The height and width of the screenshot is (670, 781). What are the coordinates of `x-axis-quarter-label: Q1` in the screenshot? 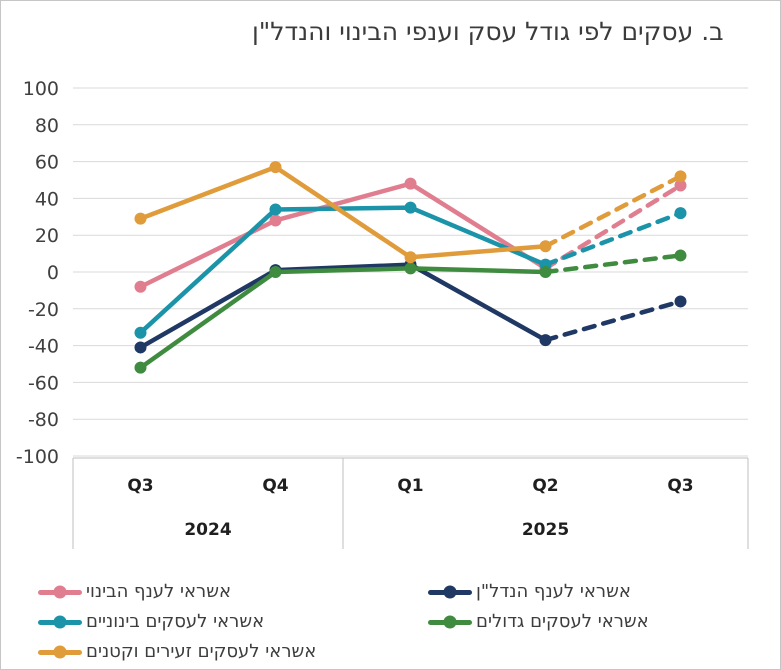 It's located at (410, 486).